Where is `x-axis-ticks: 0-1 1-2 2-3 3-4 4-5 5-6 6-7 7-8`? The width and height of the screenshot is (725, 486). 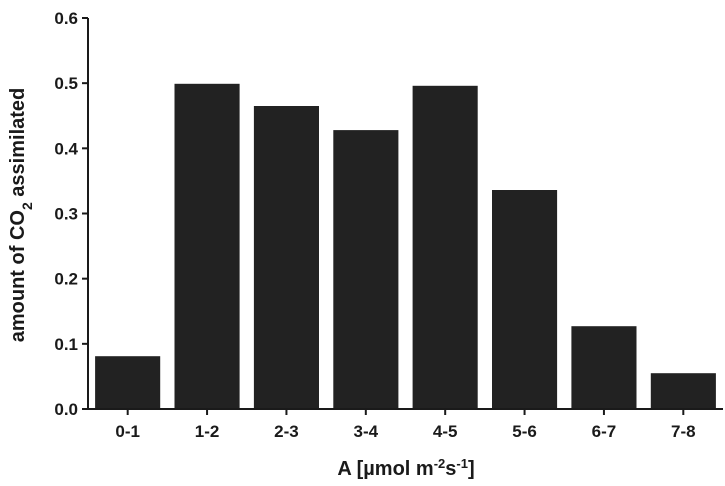
x-axis-ticks: 0-1 1-2 2-3 3-4 4-5 5-6 6-7 7-8 is located at coordinates (405, 425).